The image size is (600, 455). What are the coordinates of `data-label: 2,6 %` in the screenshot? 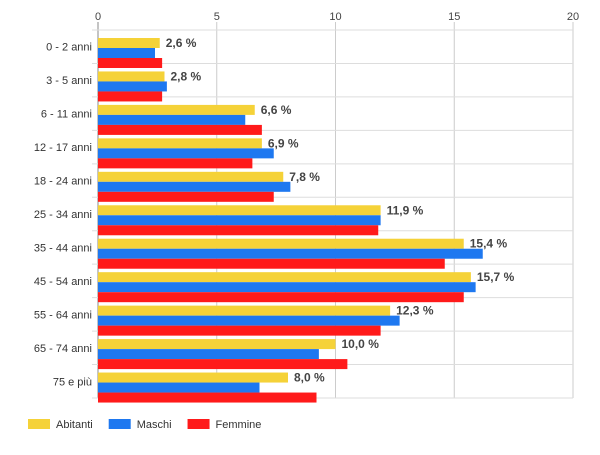 It's located at (181, 43).